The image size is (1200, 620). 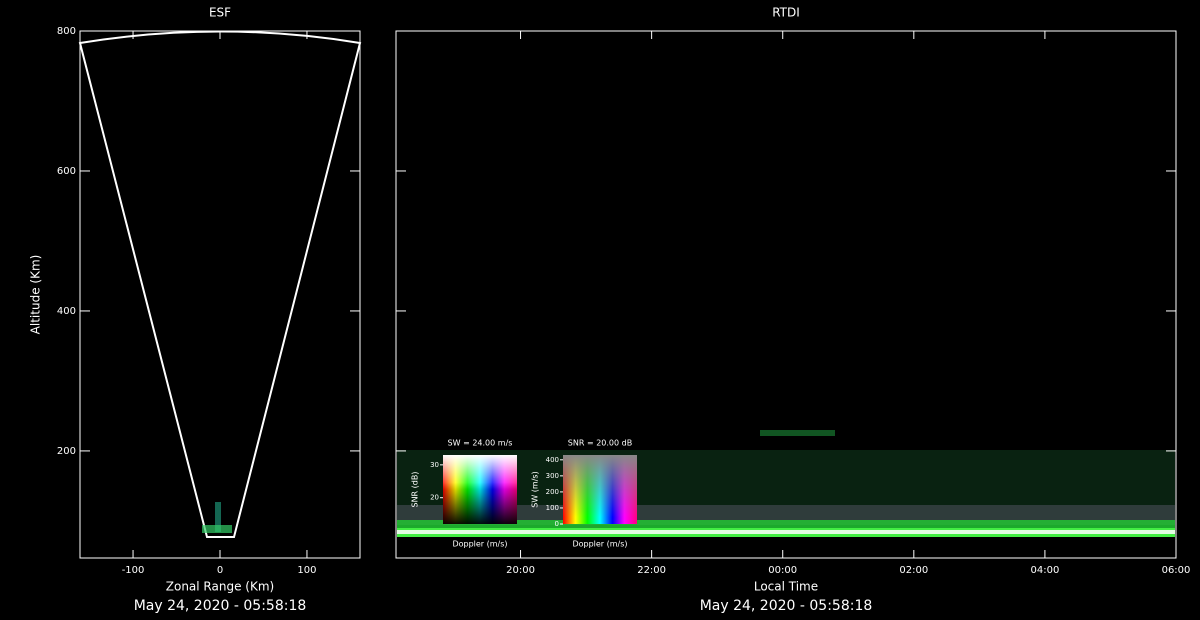 I want to click on esf-echoes, so click(x=217, y=517).